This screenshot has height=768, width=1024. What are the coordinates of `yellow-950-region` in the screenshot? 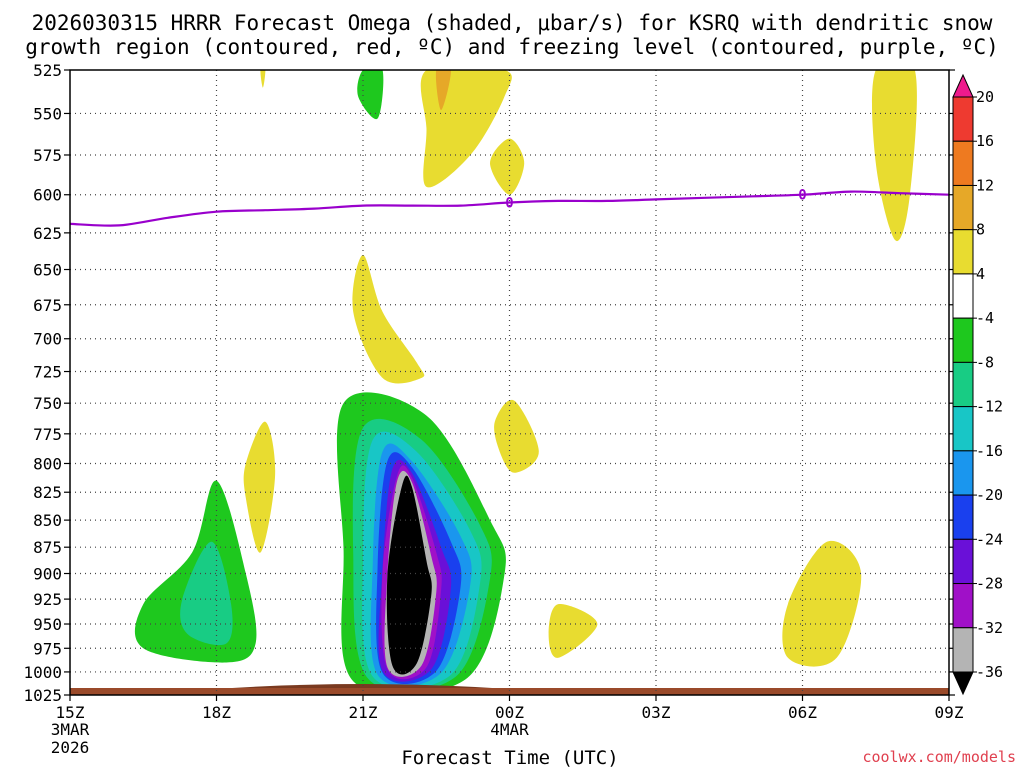 It's located at (573, 630).